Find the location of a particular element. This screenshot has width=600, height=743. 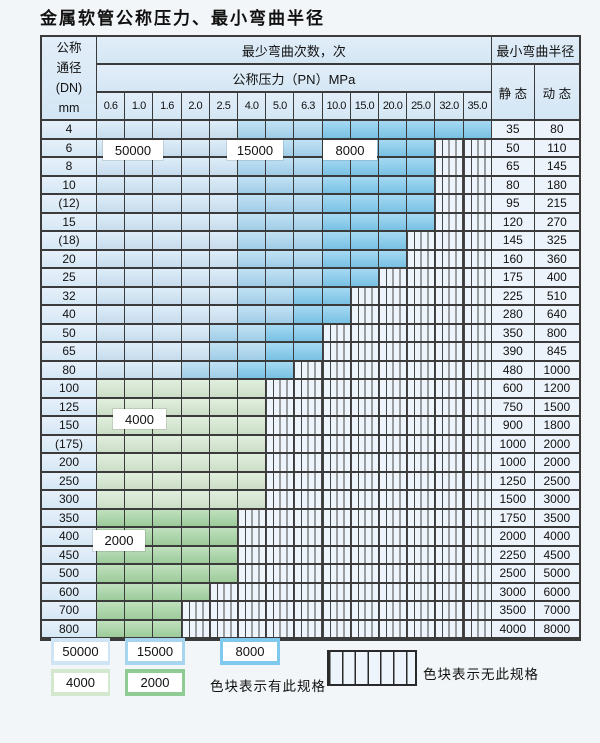

dynamic-value-cell: 145 is located at coordinates (556, 167).